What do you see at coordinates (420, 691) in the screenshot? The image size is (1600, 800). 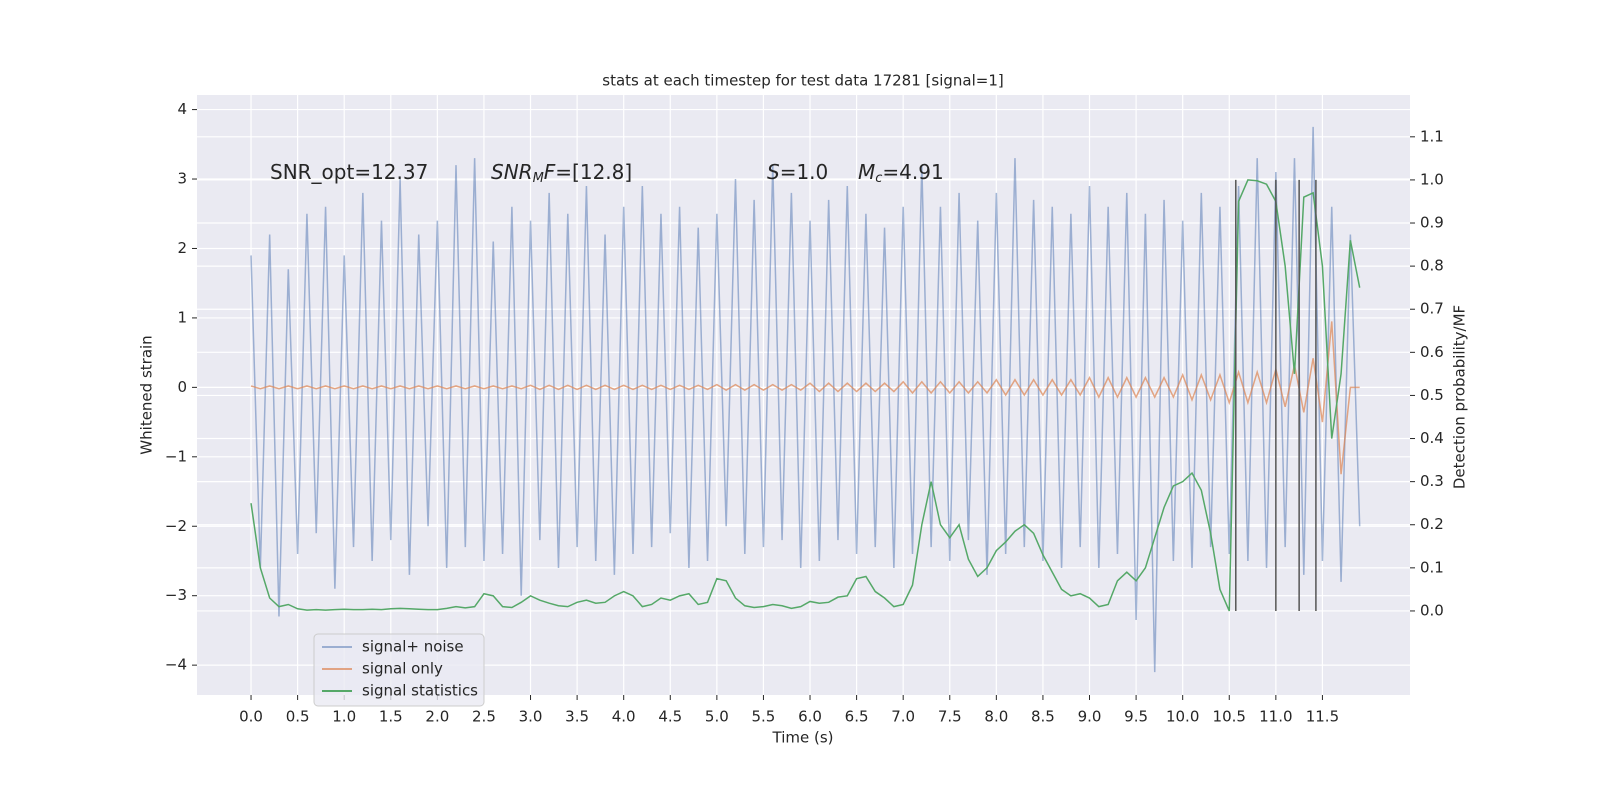 I see `legend-label: signal statistics` at bounding box center [420, 691].